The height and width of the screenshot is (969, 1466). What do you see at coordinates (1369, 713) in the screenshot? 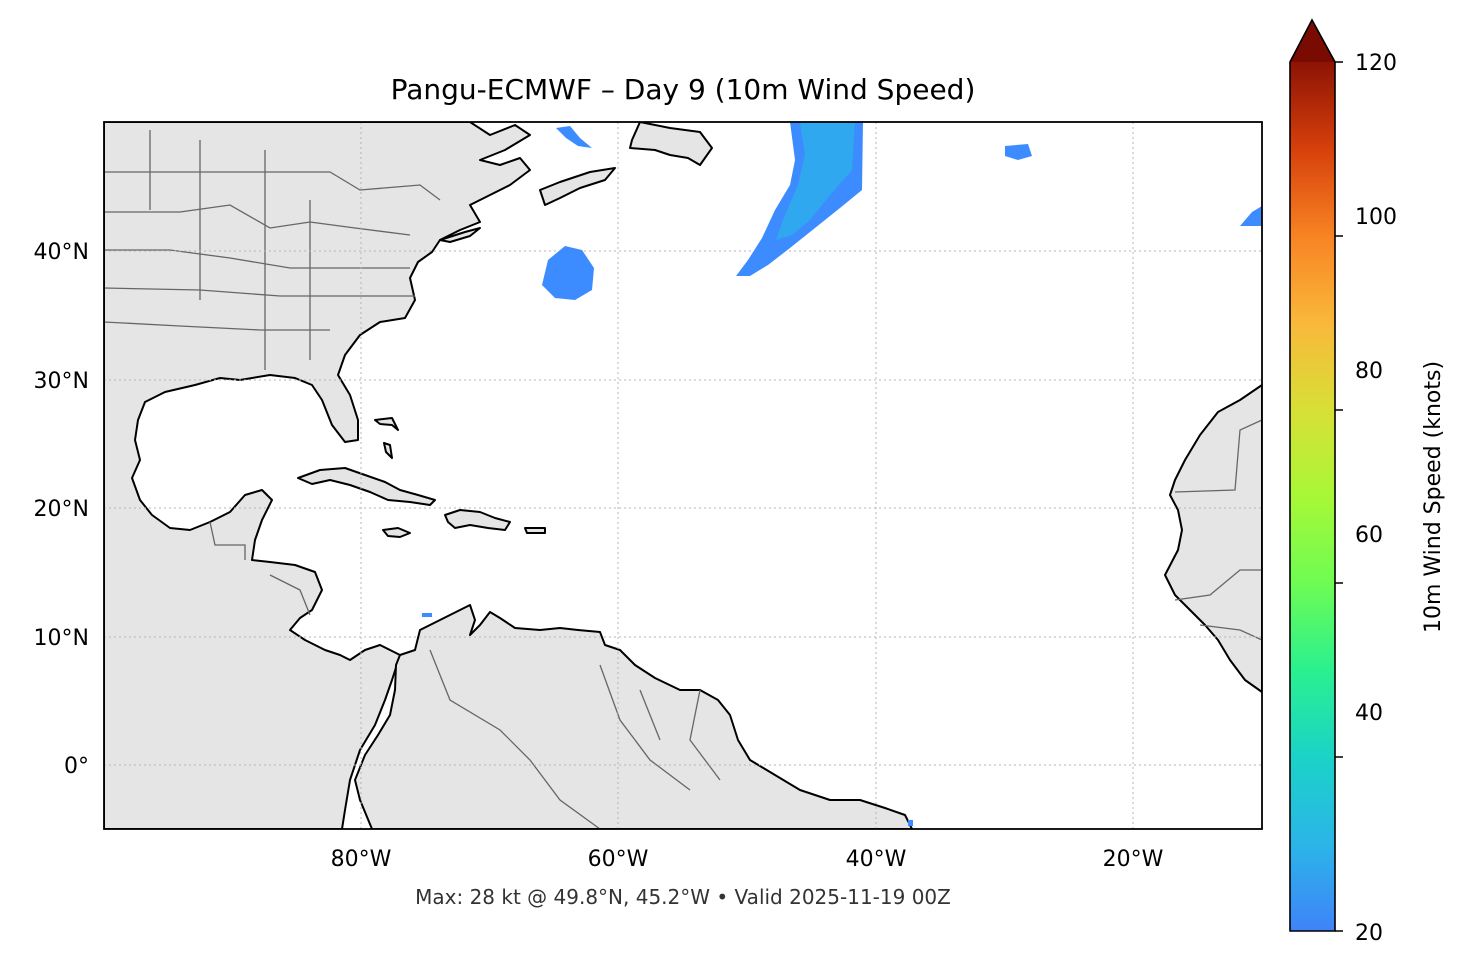
I see `colorbar-tick-40: 40` at bounding box center [1369, 713].